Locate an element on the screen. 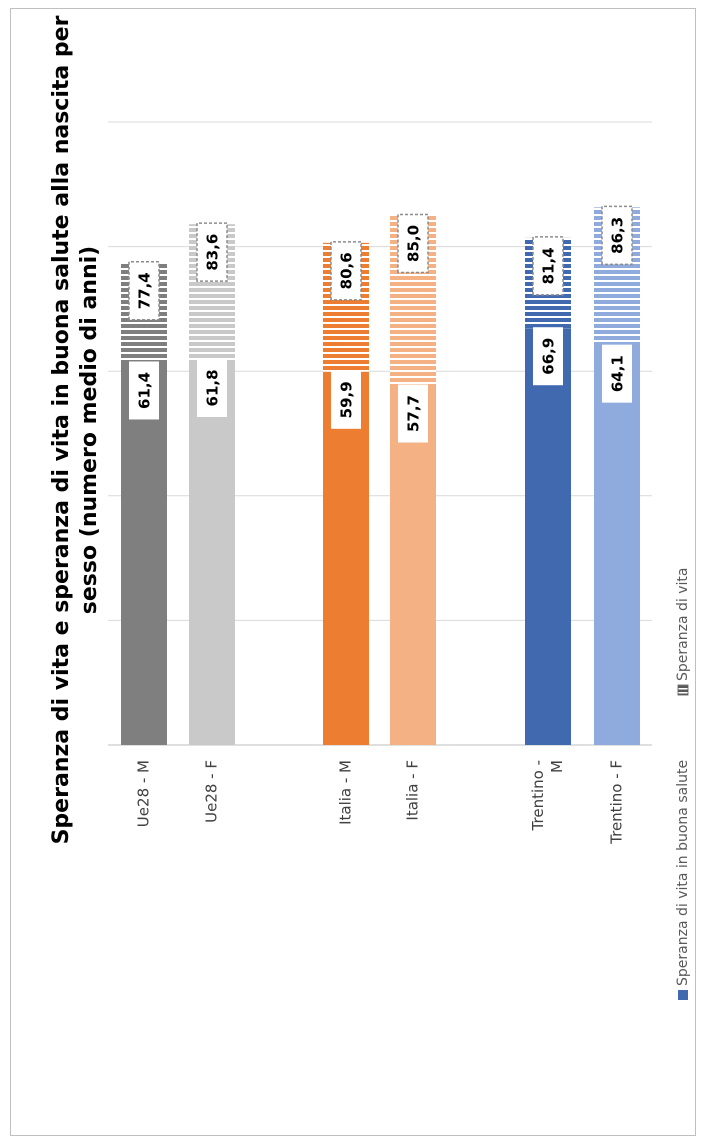 The width and height of the screenshot is (708, 1146). legend-swatch-life-expectancy is located at coordinates (683, 690).